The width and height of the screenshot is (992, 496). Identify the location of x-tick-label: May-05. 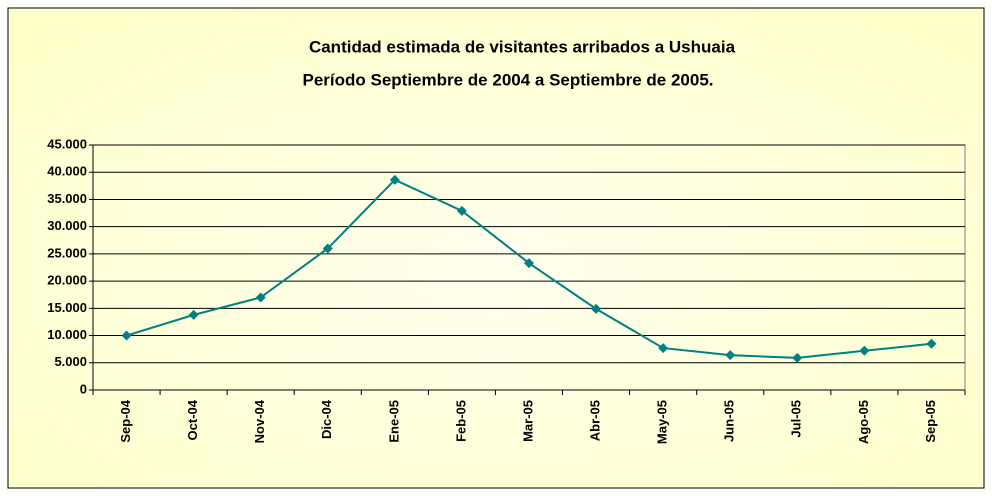
(662, 422).